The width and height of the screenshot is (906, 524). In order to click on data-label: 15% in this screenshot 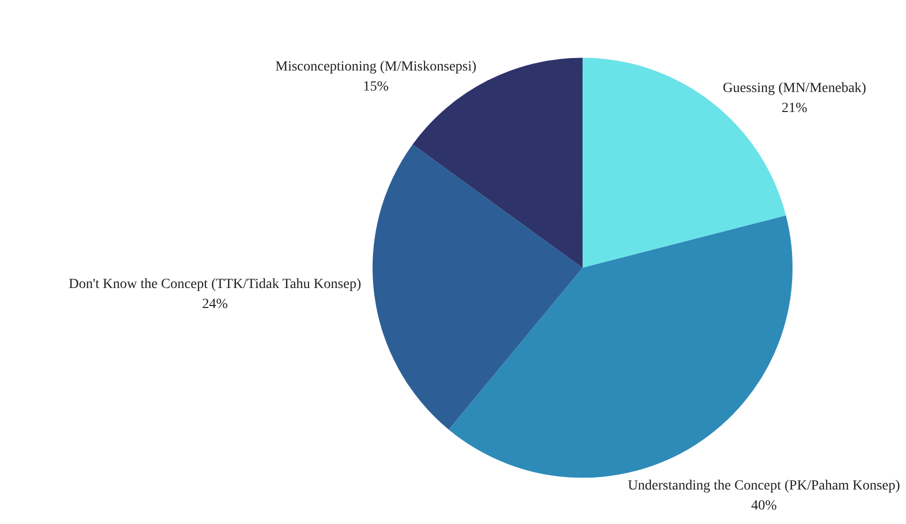, I will do `click(376, 87)`.